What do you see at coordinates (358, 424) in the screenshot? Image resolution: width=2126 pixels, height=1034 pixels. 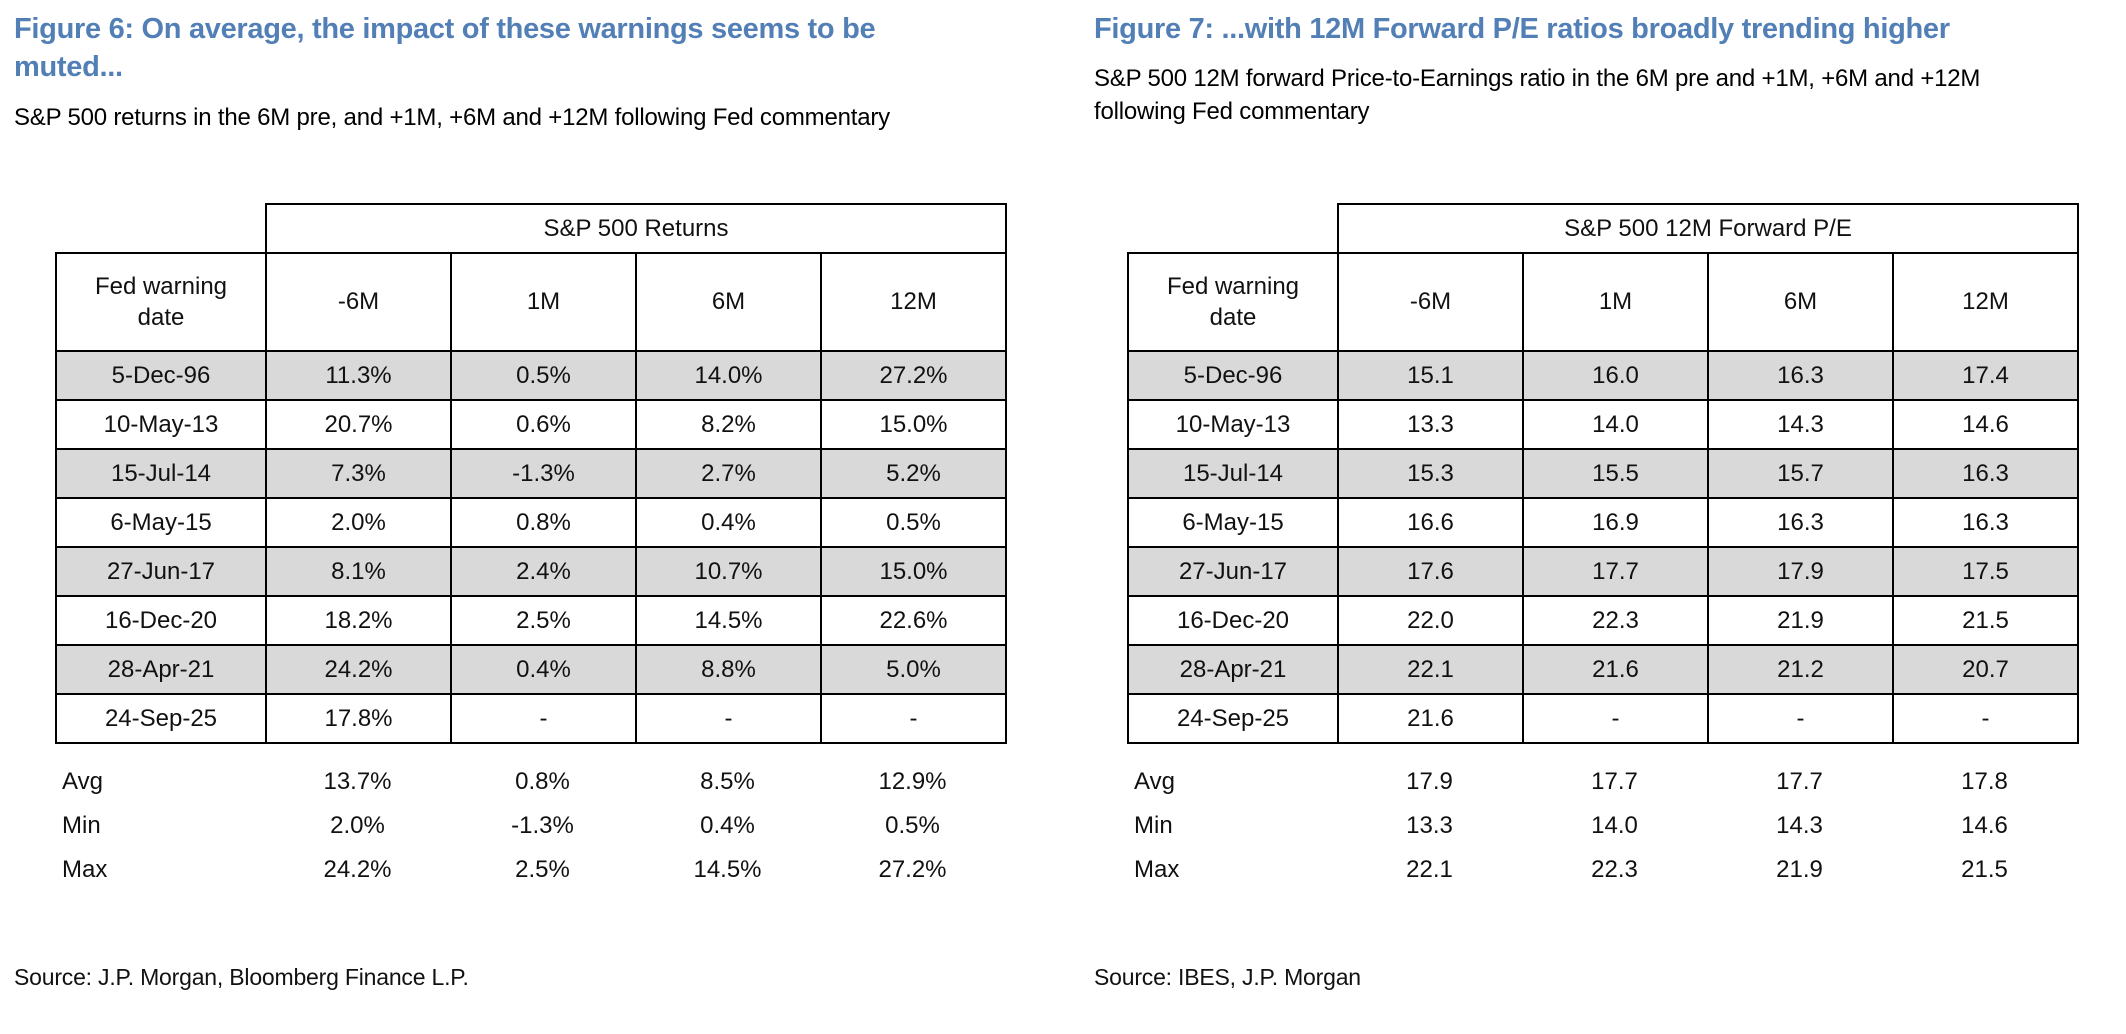 I see `value-cell: 20.7%` at bounding box center [358, 424].